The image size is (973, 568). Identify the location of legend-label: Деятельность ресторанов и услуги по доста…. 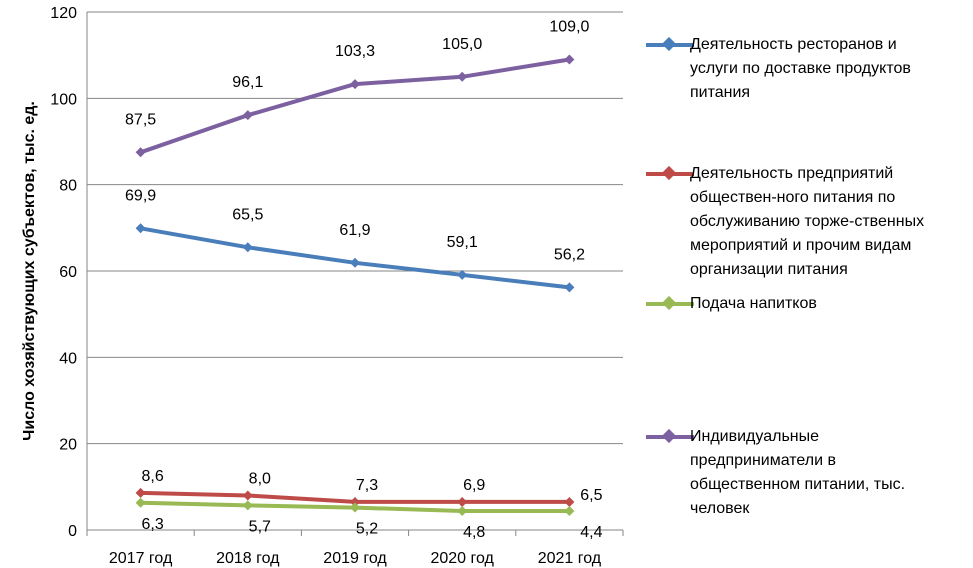
(830, 69).